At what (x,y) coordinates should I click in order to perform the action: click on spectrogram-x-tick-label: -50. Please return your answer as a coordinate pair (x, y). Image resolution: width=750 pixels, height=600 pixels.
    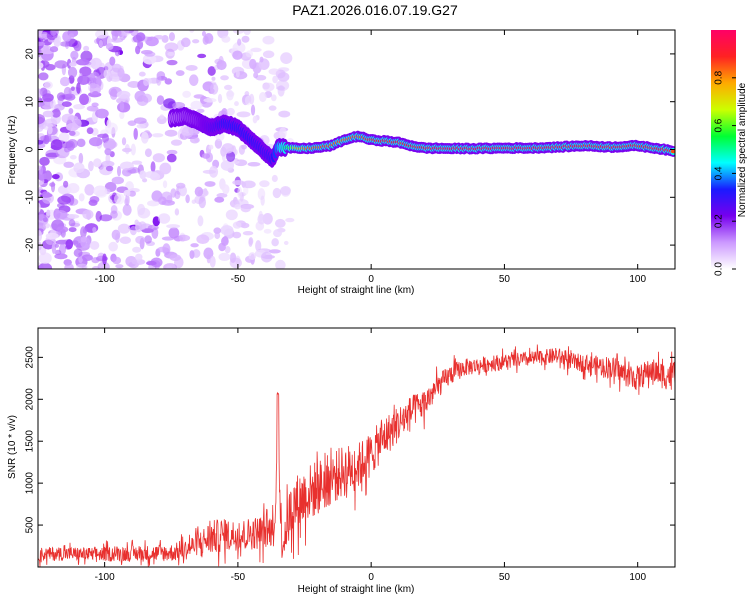
    Looking at the image, I should click on (238, 279).